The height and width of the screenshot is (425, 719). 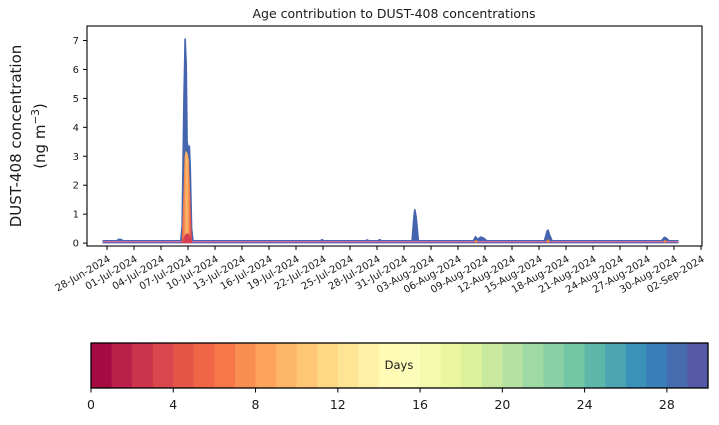 What do you see at coordinates (256, 404) in the screenshot?
I see `colorbar-tick-label: 8` at bounding box center [256, 404].